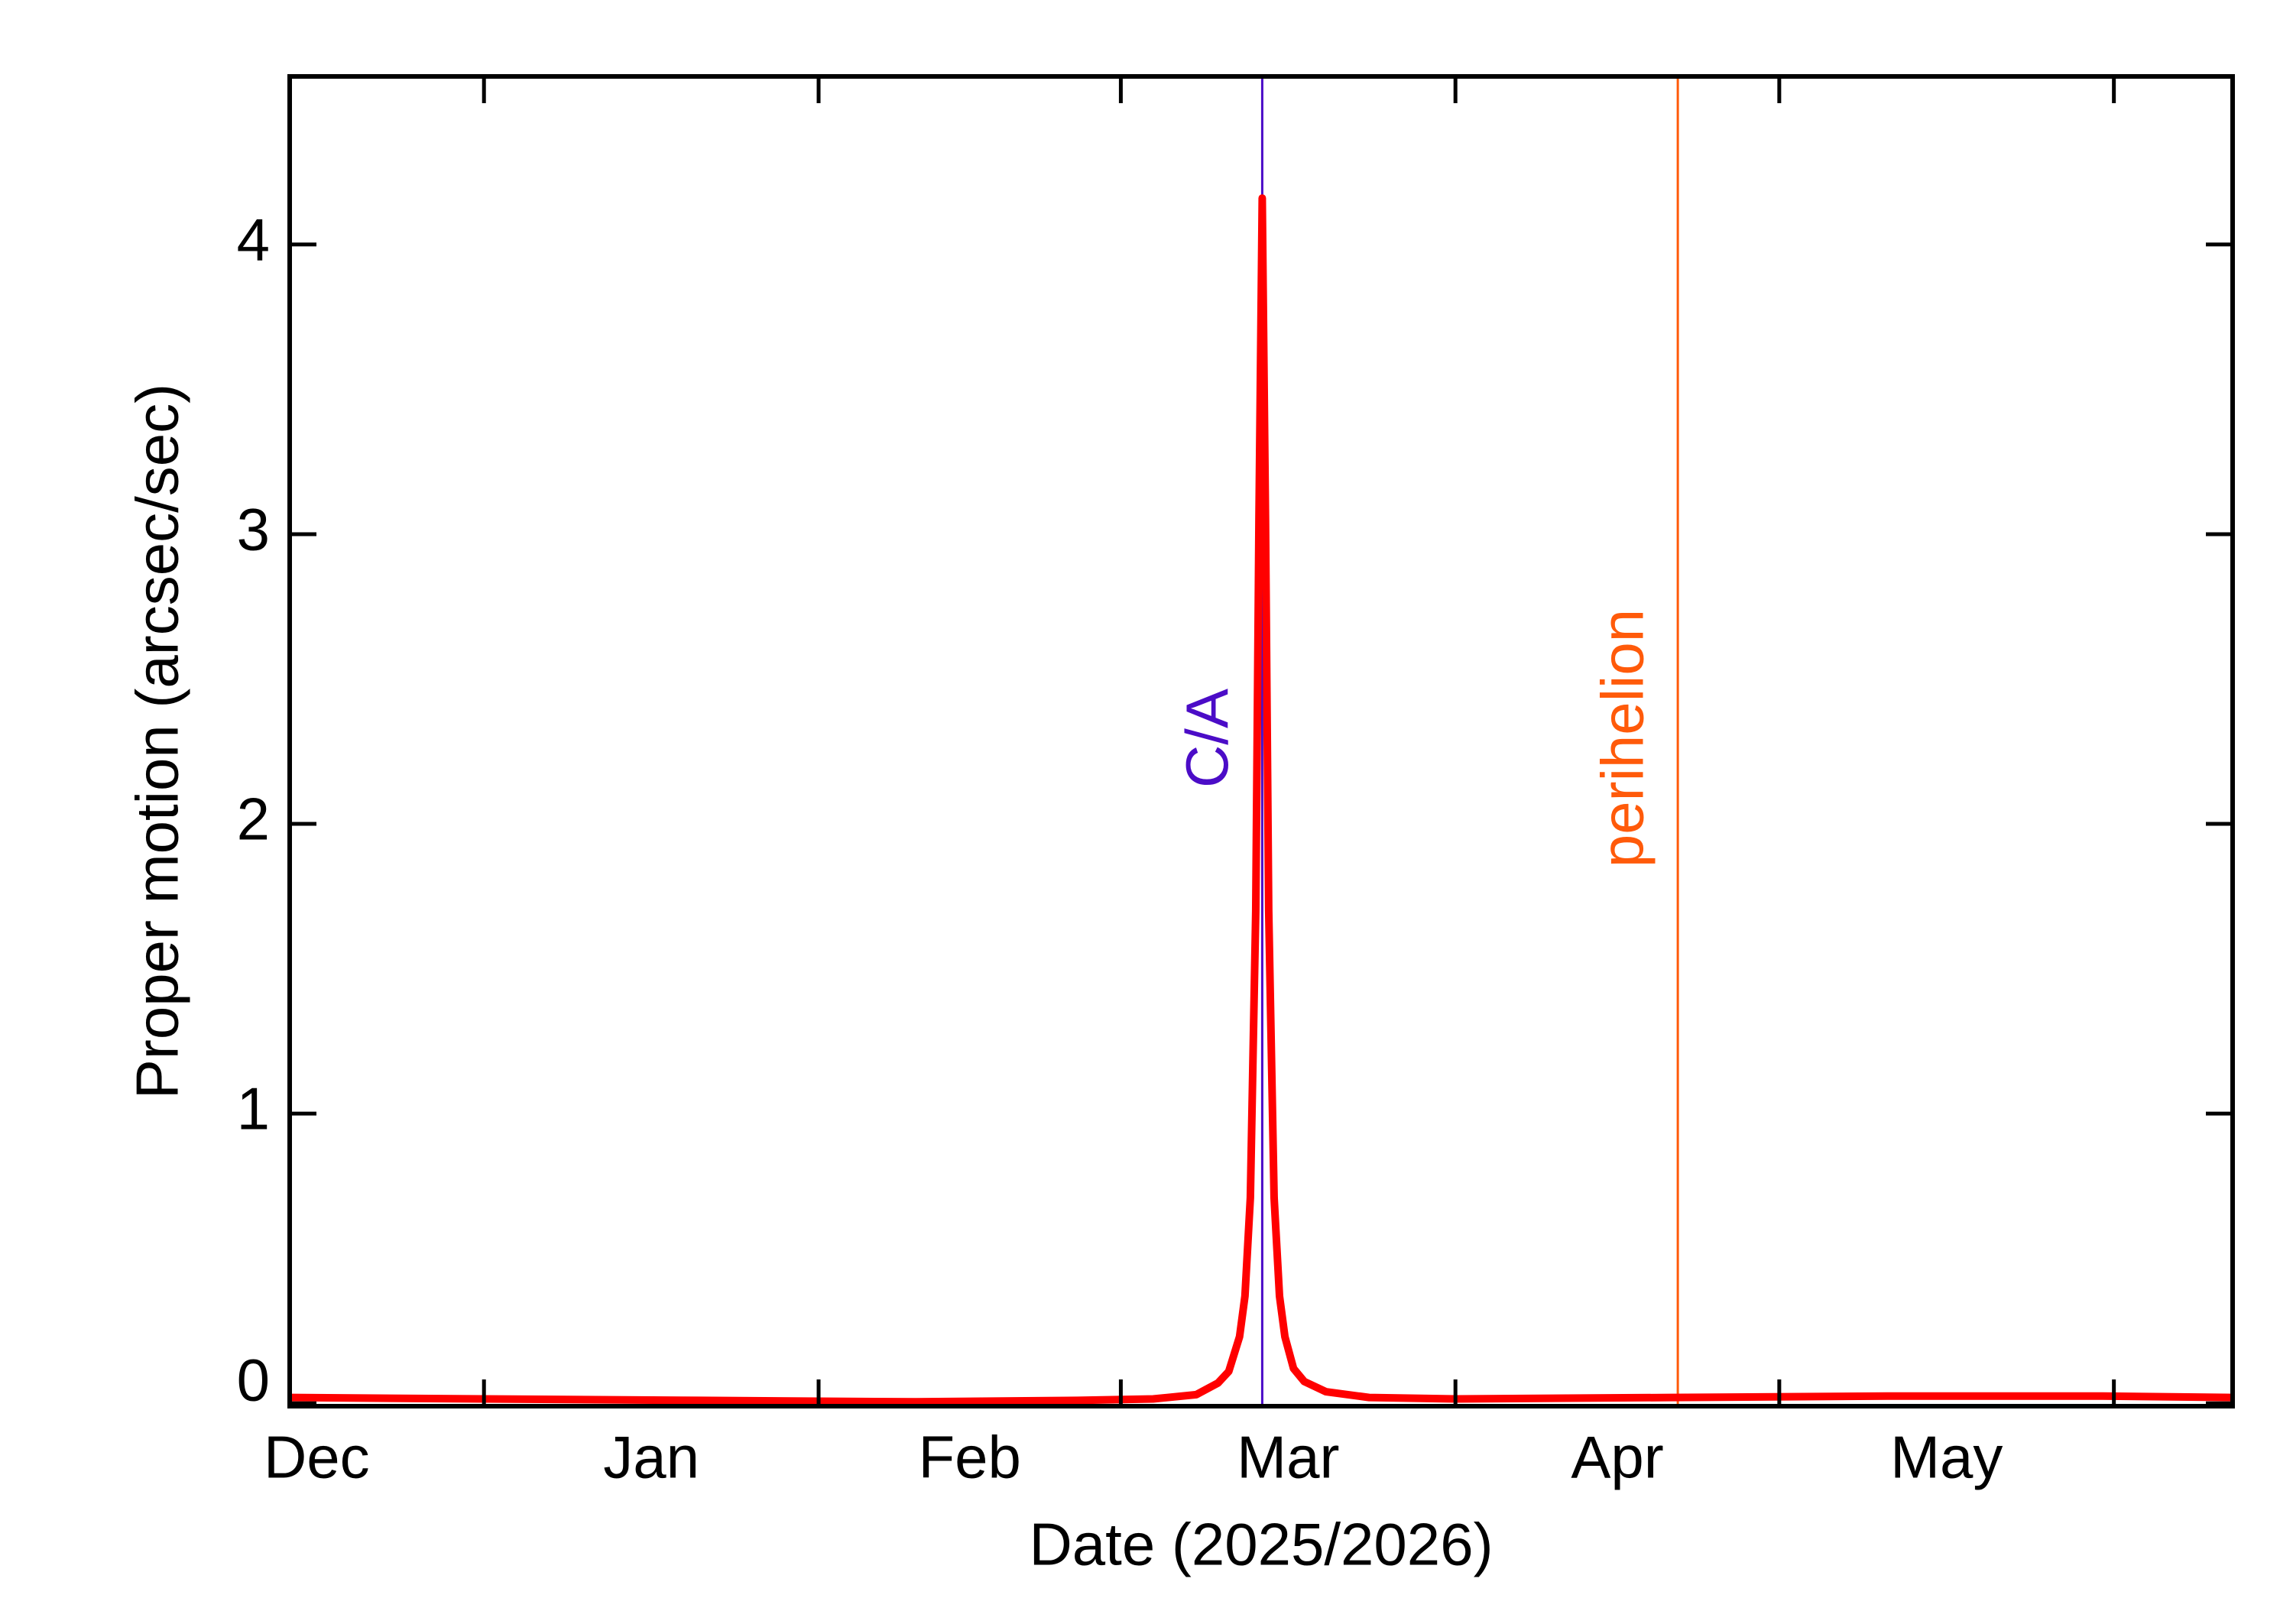 The width and height of the screenshot is (2293, 1624). I want to click on x-tick-label: Apr, so click(1617, 1457).